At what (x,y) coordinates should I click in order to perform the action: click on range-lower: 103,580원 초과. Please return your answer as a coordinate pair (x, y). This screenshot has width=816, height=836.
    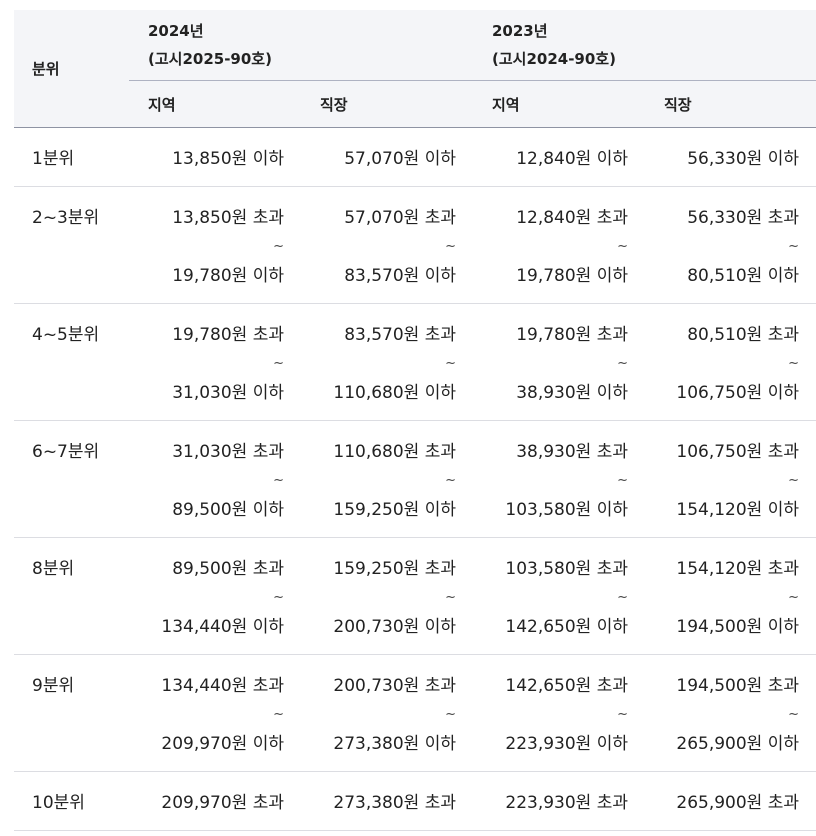
    Looking at the image, I should click on (566, 569).